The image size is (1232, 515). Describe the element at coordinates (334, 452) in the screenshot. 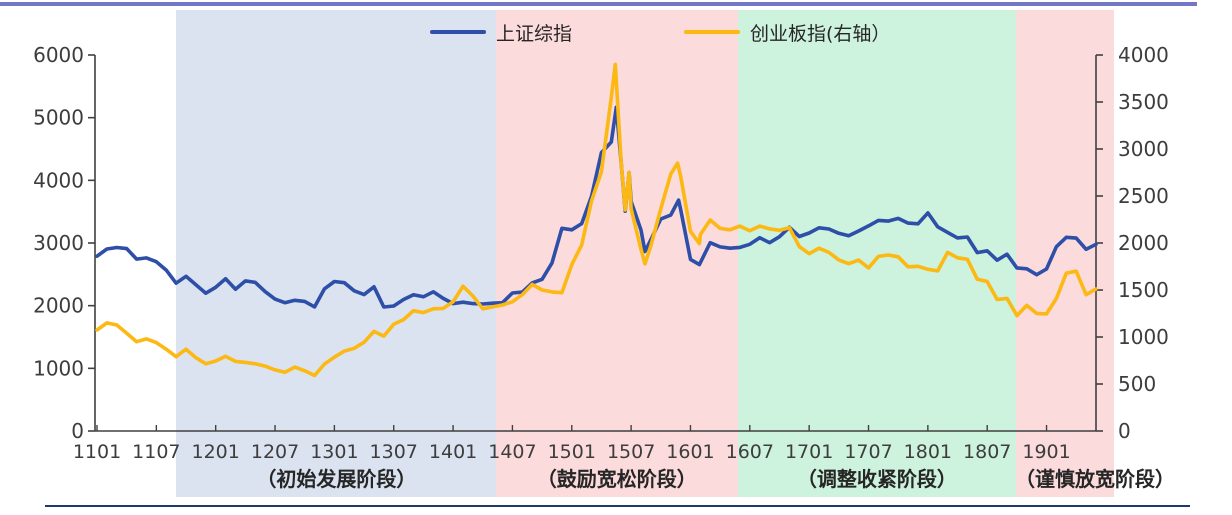

I see `x-axis-tick-label: 1301` at that location.